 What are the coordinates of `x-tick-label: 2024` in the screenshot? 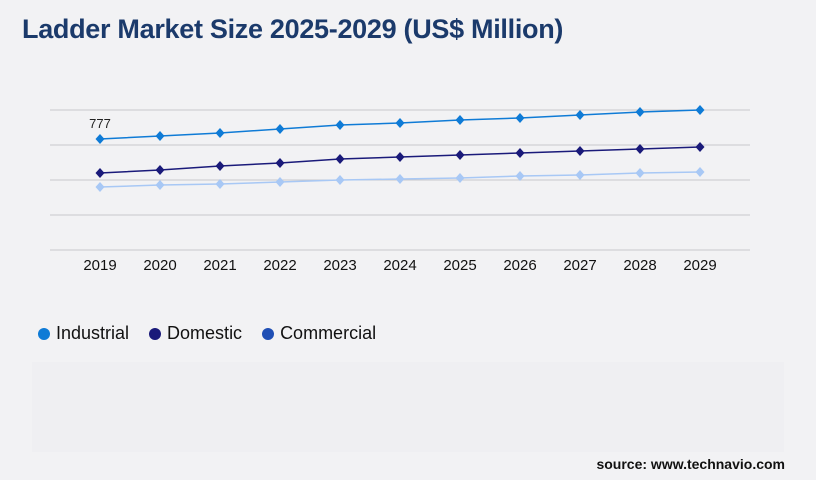 It's located at (399, 265).